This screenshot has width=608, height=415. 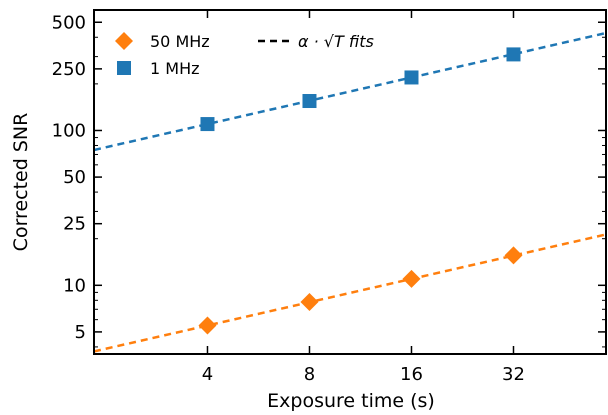 I want to click on legend-marker-50mhz, so click(x=124, y=41).